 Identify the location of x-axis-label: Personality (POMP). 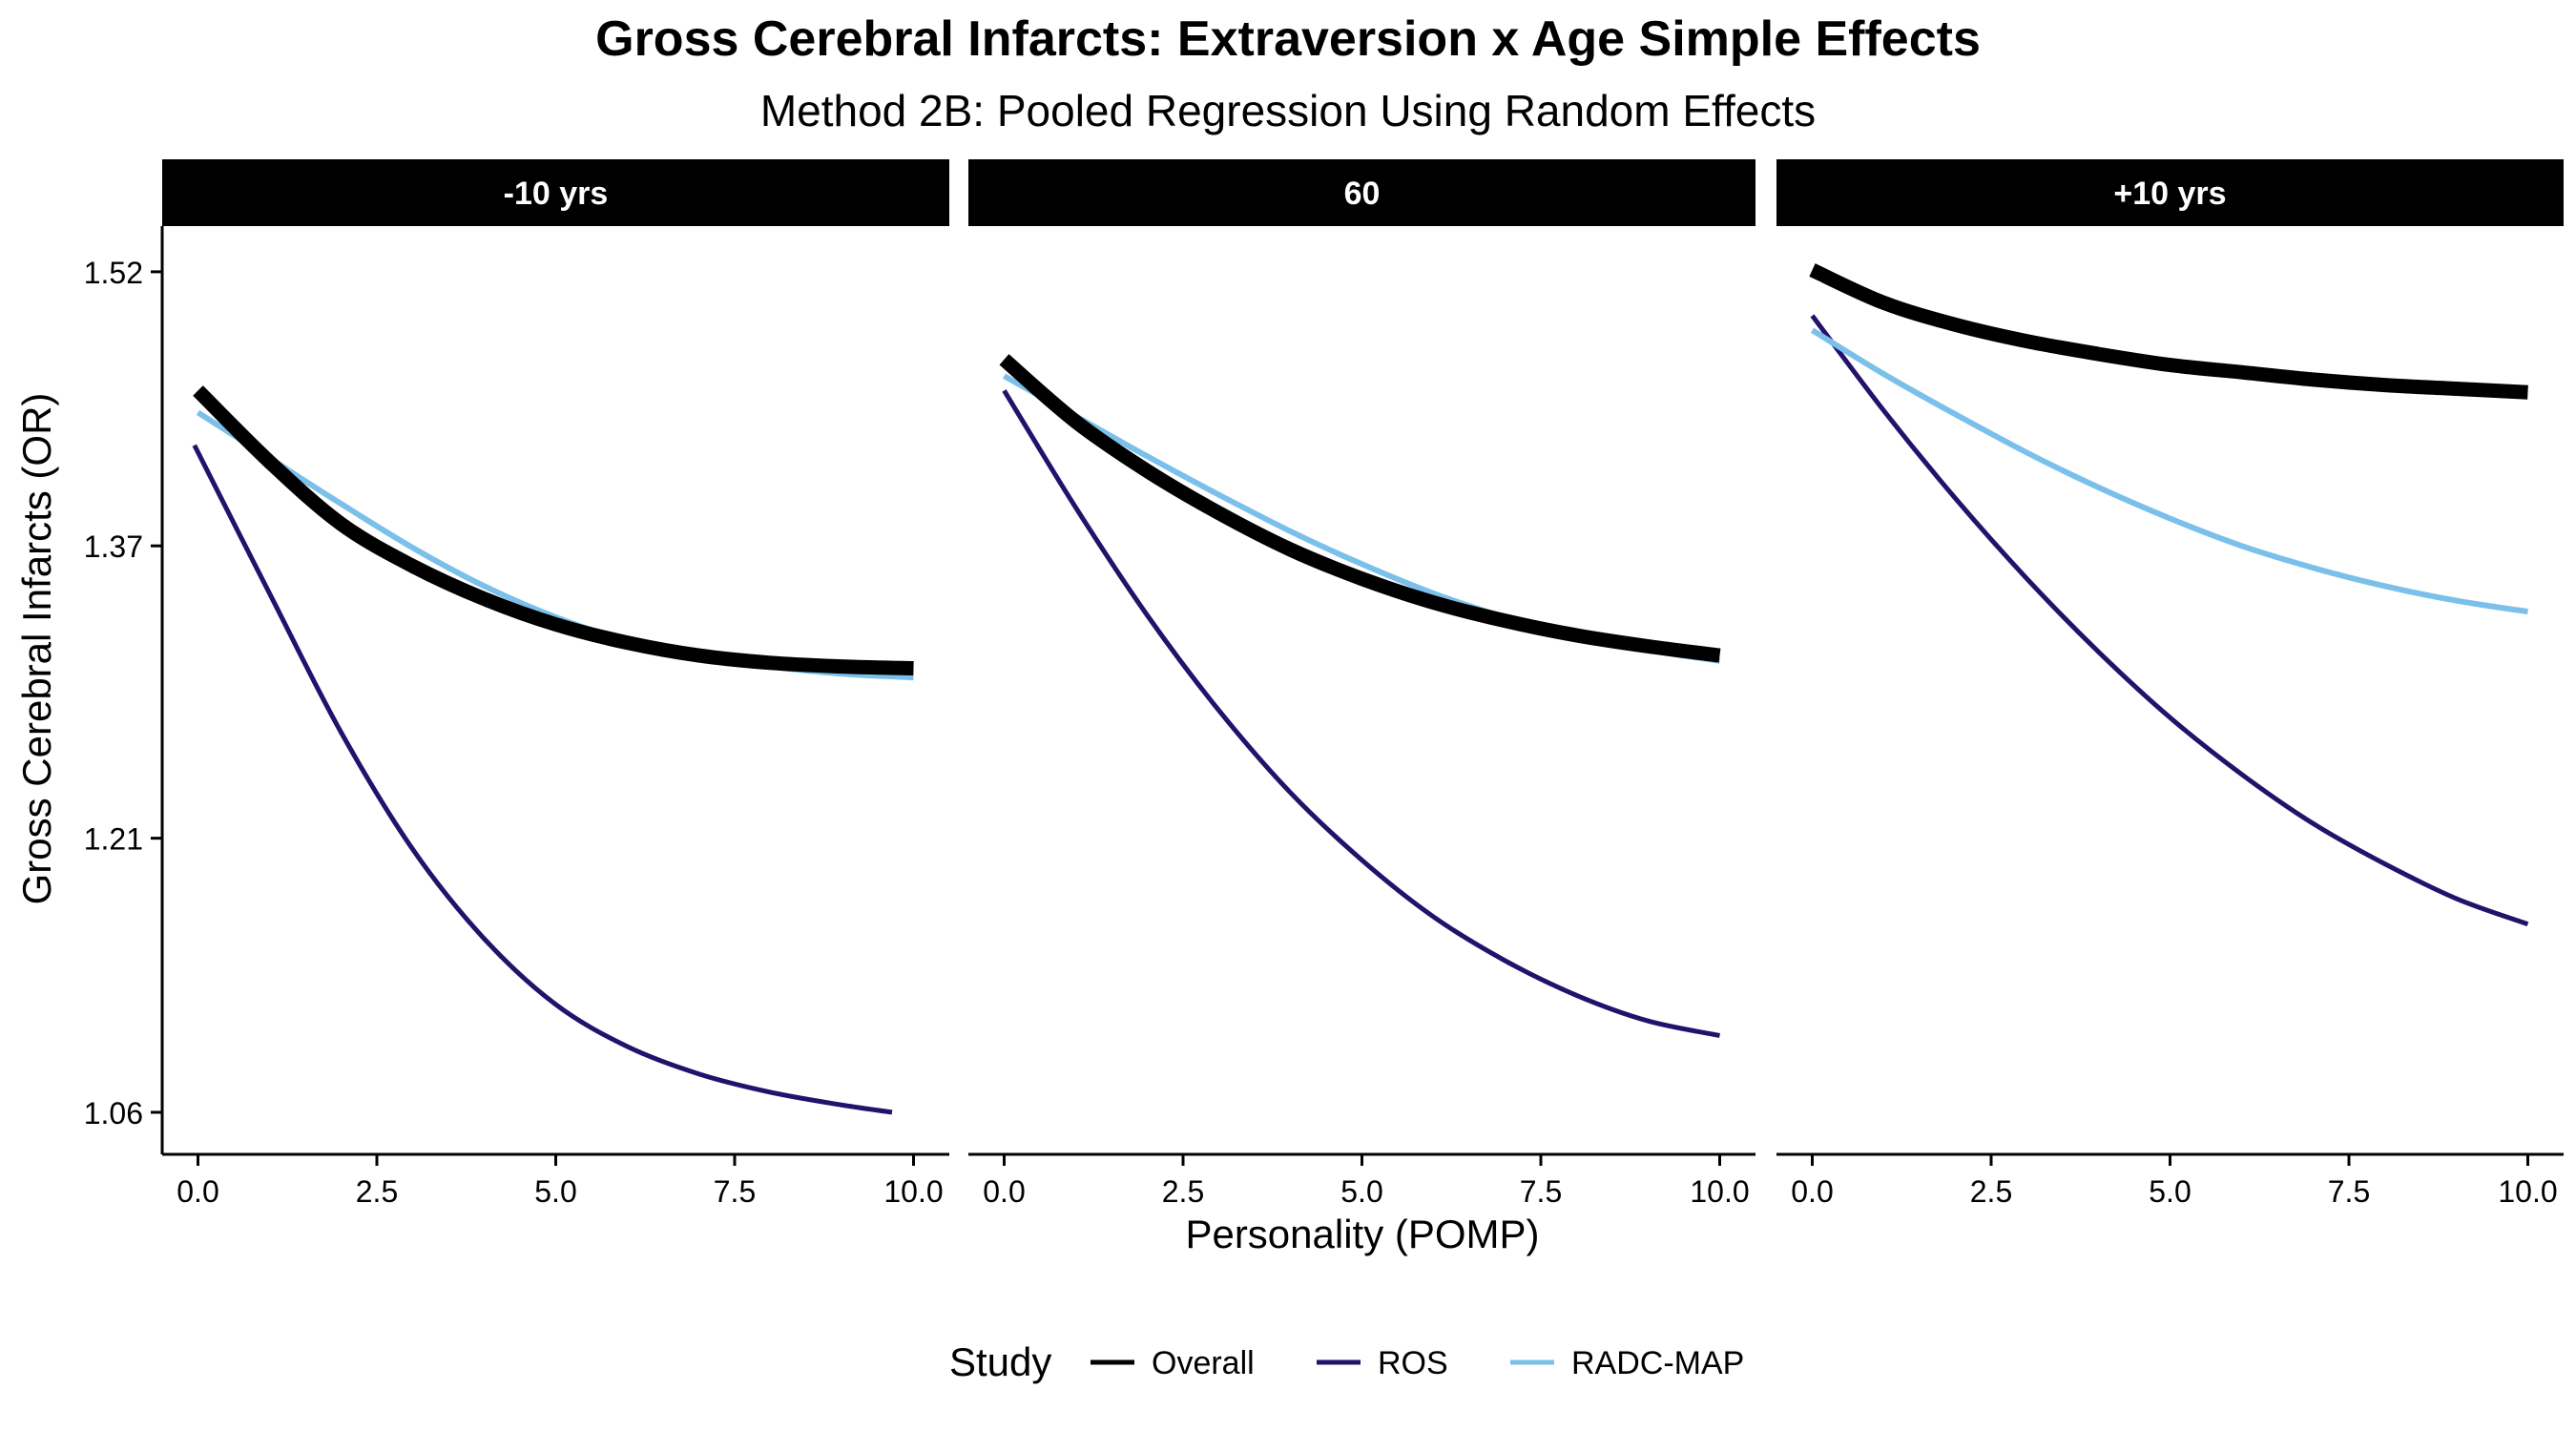
(1362, 1234).